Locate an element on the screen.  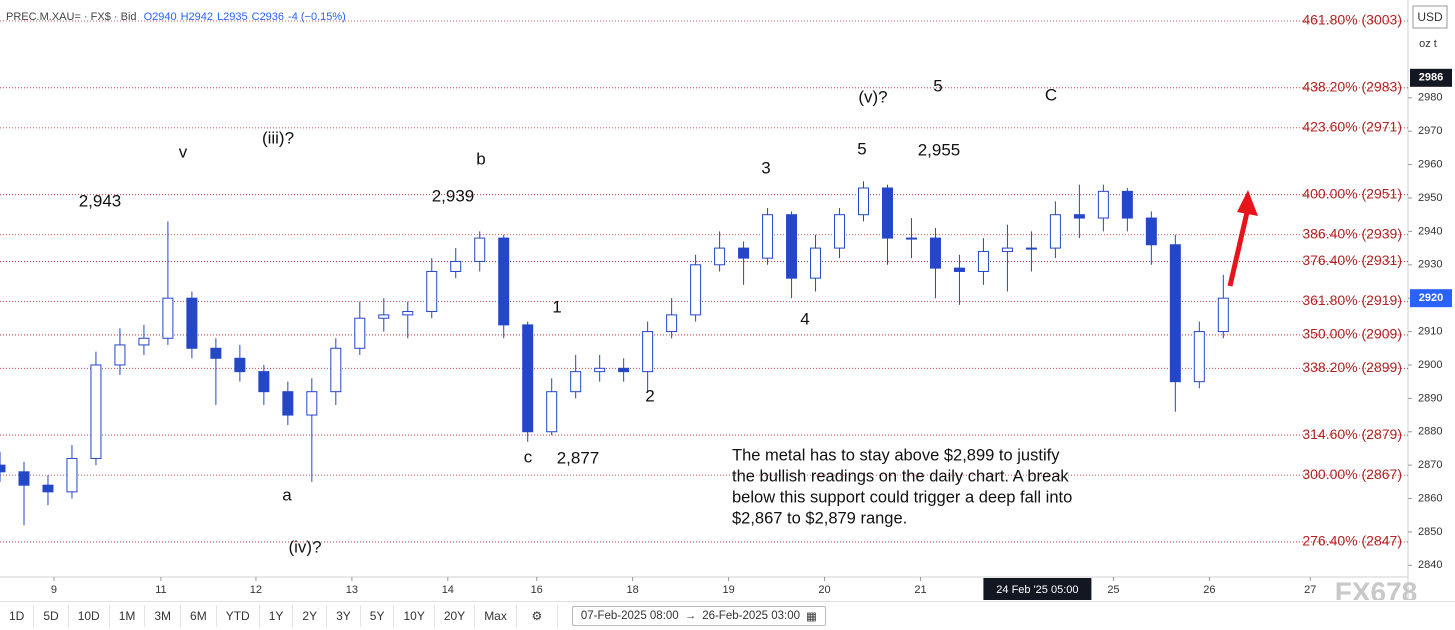
fib-label: 361.80% (2919) is located at coordinates (1352, 300).